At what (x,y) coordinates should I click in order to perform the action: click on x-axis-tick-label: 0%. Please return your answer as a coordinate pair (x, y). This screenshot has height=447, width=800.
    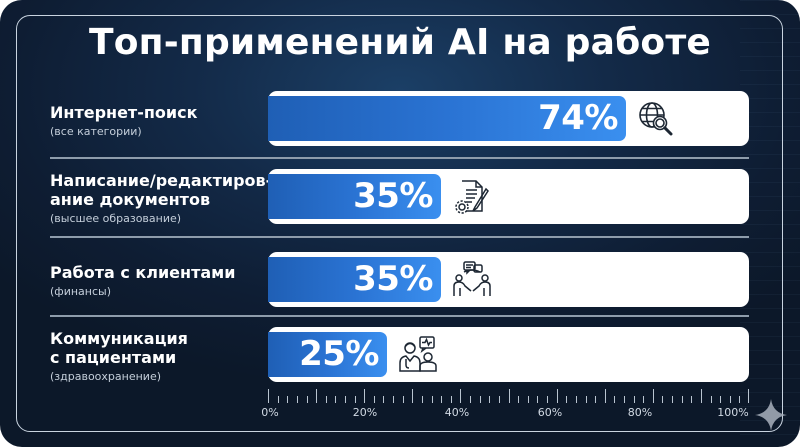
    Looking at the image, I should click on (270, 412).